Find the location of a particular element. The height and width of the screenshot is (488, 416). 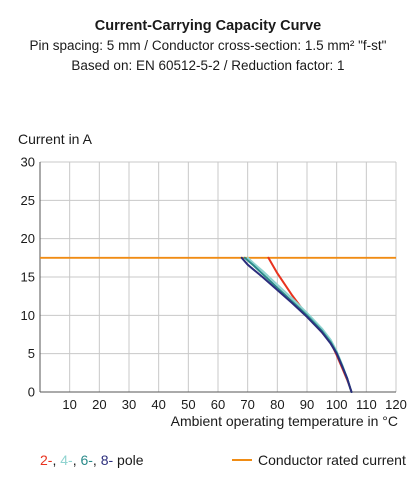

legend-rated-current: Conductor rated current is located at coordinates (319, 460).